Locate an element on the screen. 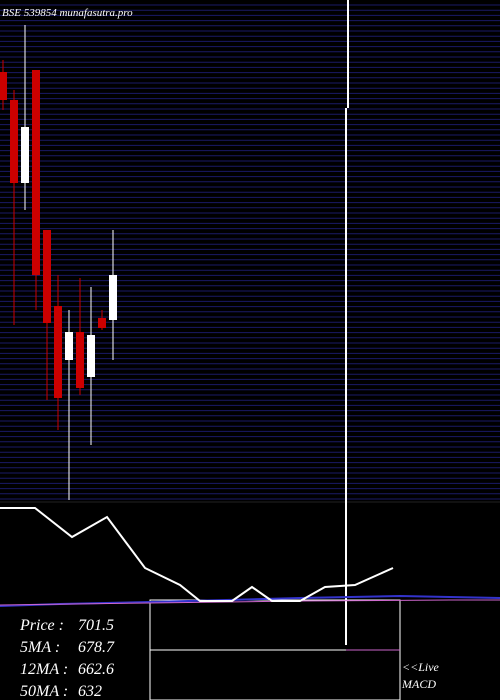  info-label: 12MA : is located at coordinates (44, 669).